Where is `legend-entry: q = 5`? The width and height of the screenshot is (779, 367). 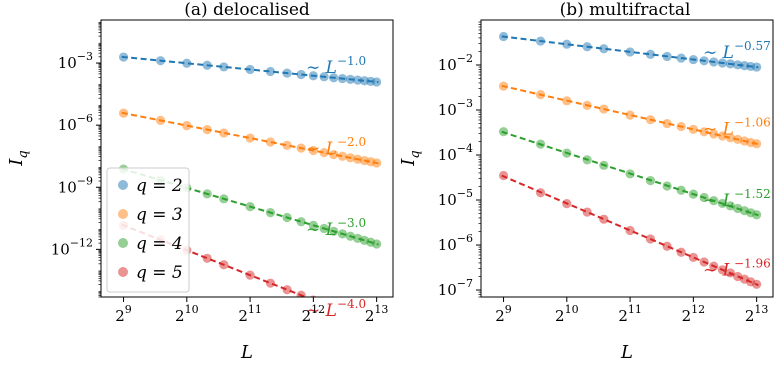
legend-entry: q = 5 is located at coordinates (159, 273).